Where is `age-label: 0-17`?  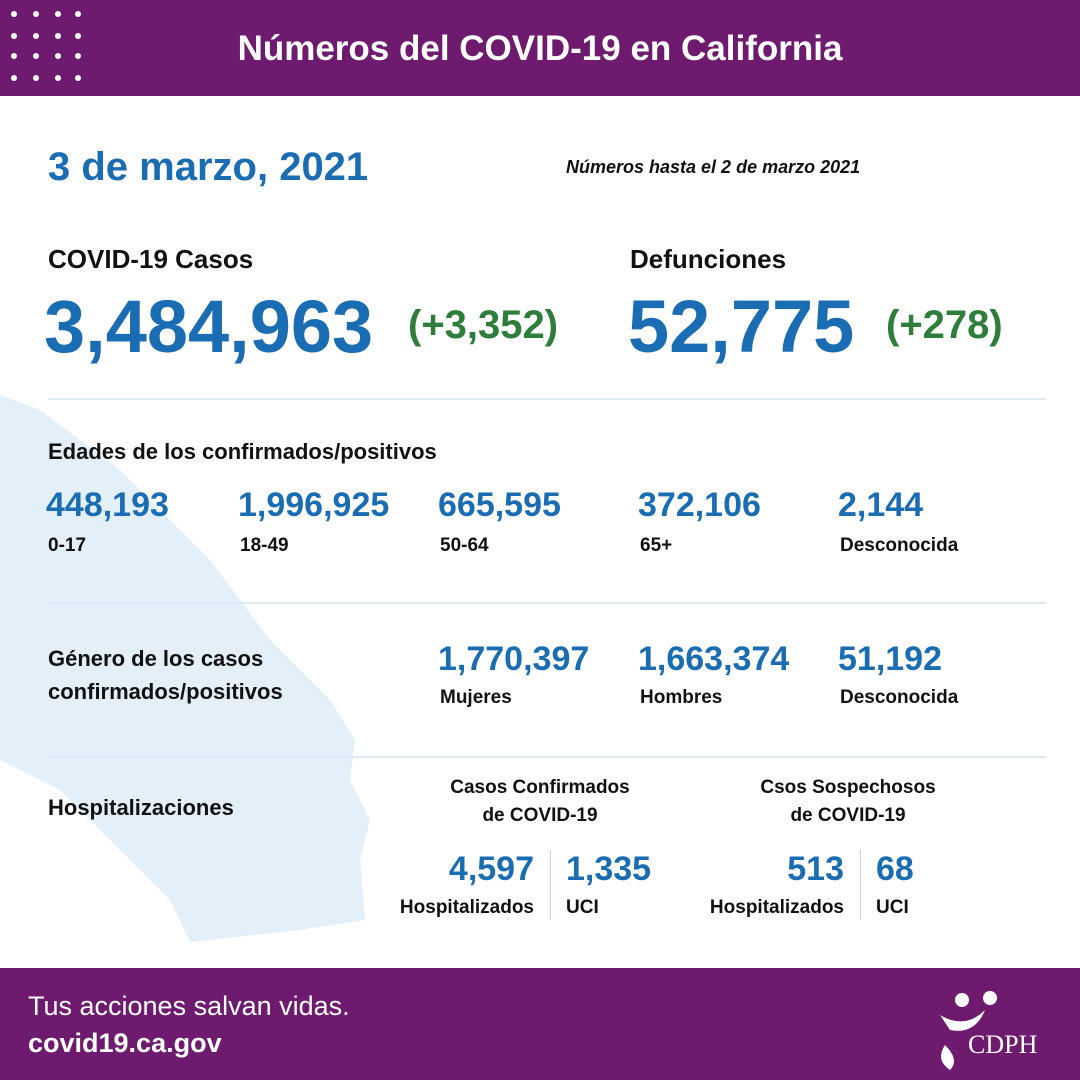
age-label: 0-17 is located at coordinates (67, 545).